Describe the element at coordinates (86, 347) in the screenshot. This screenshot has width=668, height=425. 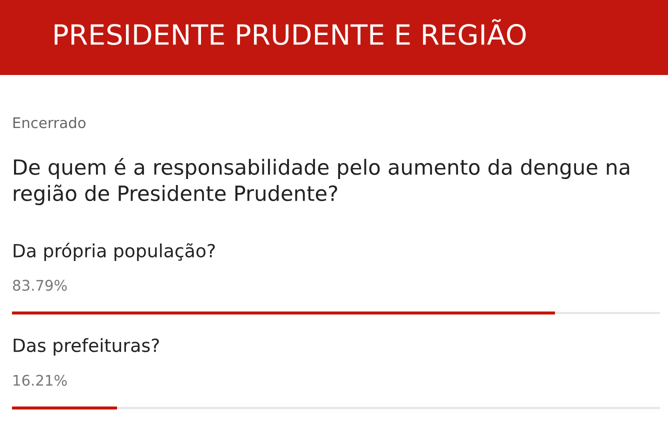
I see `y-tick-label: Das prefeituras?` at that location.